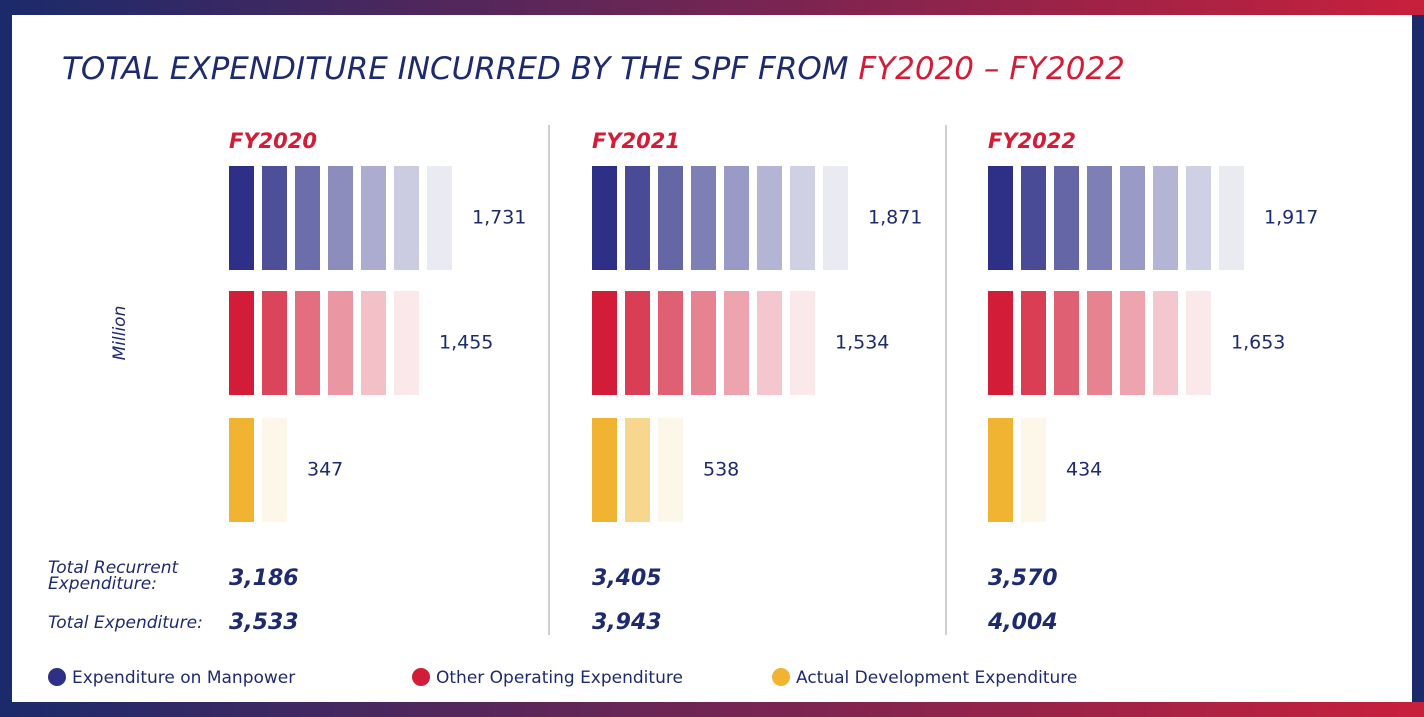 The image size is (1424, 717). Describe the element at coordinates (264, 622) in the screenshot. I see `total-value: 3,533` at that location.